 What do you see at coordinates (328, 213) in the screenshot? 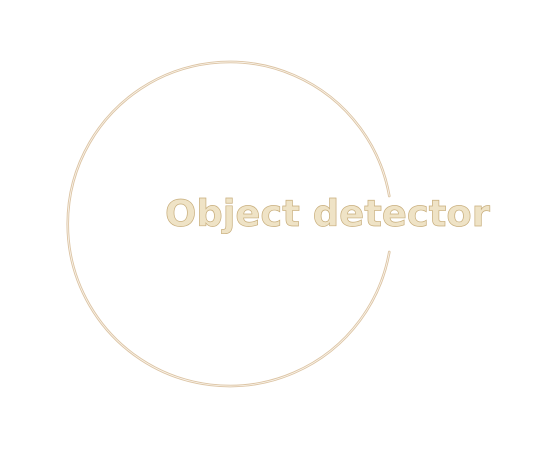
I see `logo-title: Object detector` at bounding box center [328, 213].